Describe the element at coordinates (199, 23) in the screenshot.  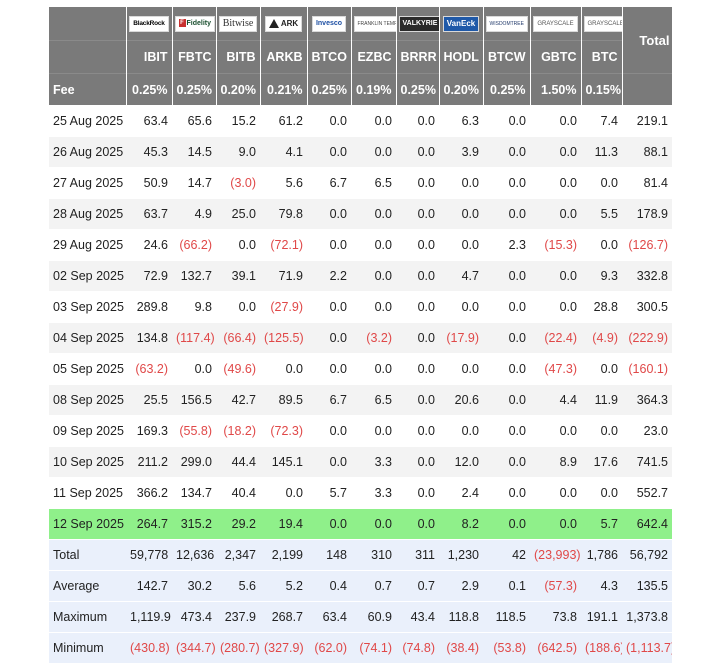
I see `issuer-logo-text: Fidelity` at that location.